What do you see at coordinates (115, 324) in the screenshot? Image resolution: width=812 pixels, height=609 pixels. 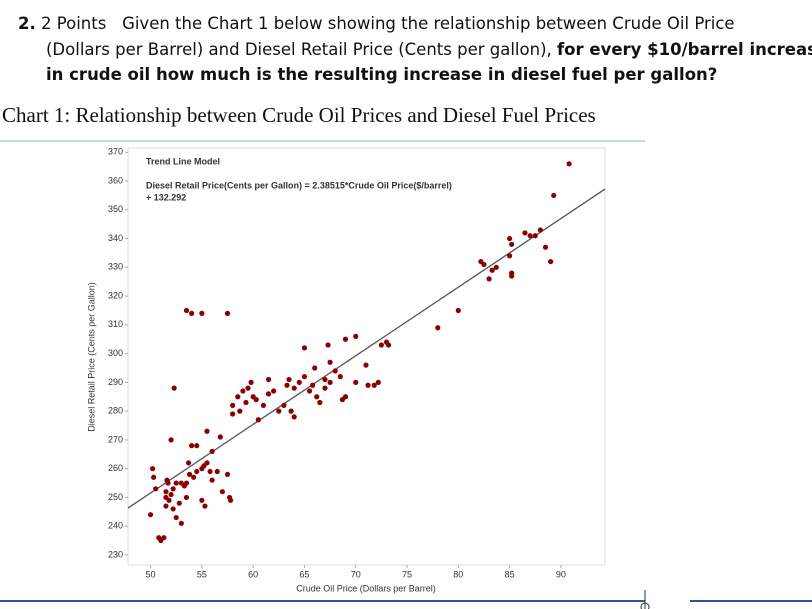 I see `y-tick-label: 310` at bounding box center [115, 324].